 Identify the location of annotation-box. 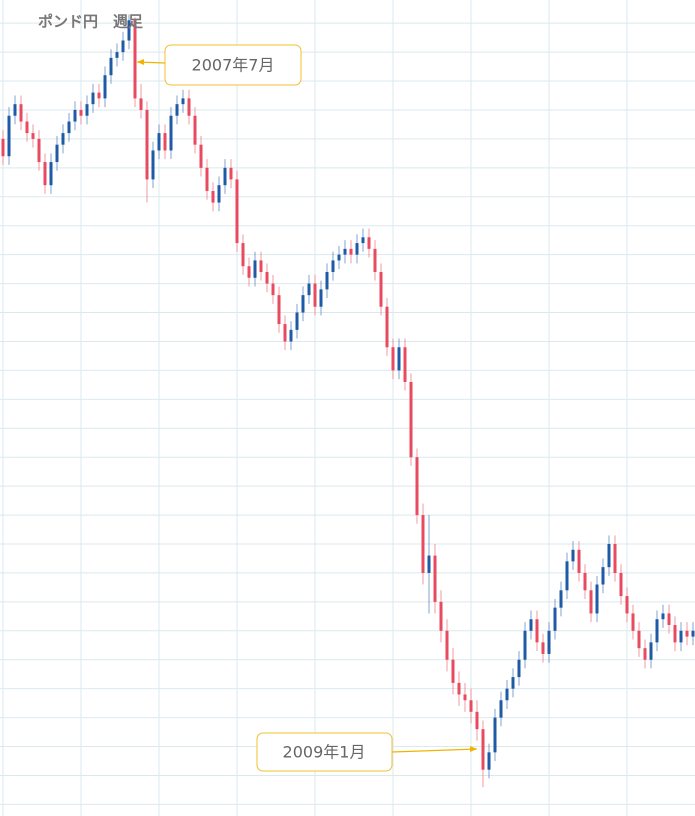
(324, 752).